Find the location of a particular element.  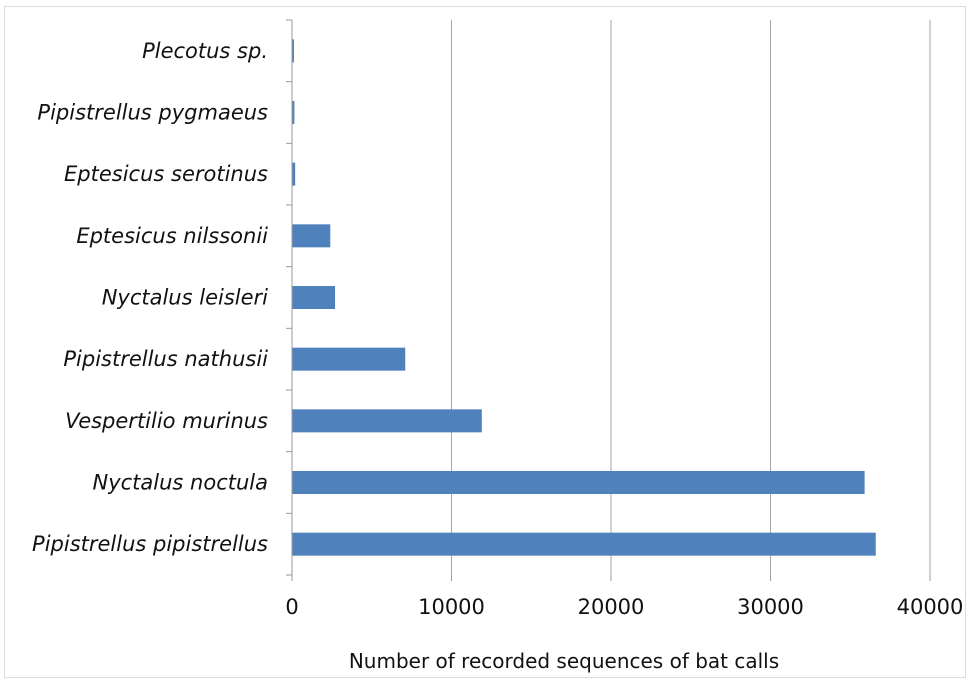

category-label: Vespertilio murinus is located at coordinates (166, 421).